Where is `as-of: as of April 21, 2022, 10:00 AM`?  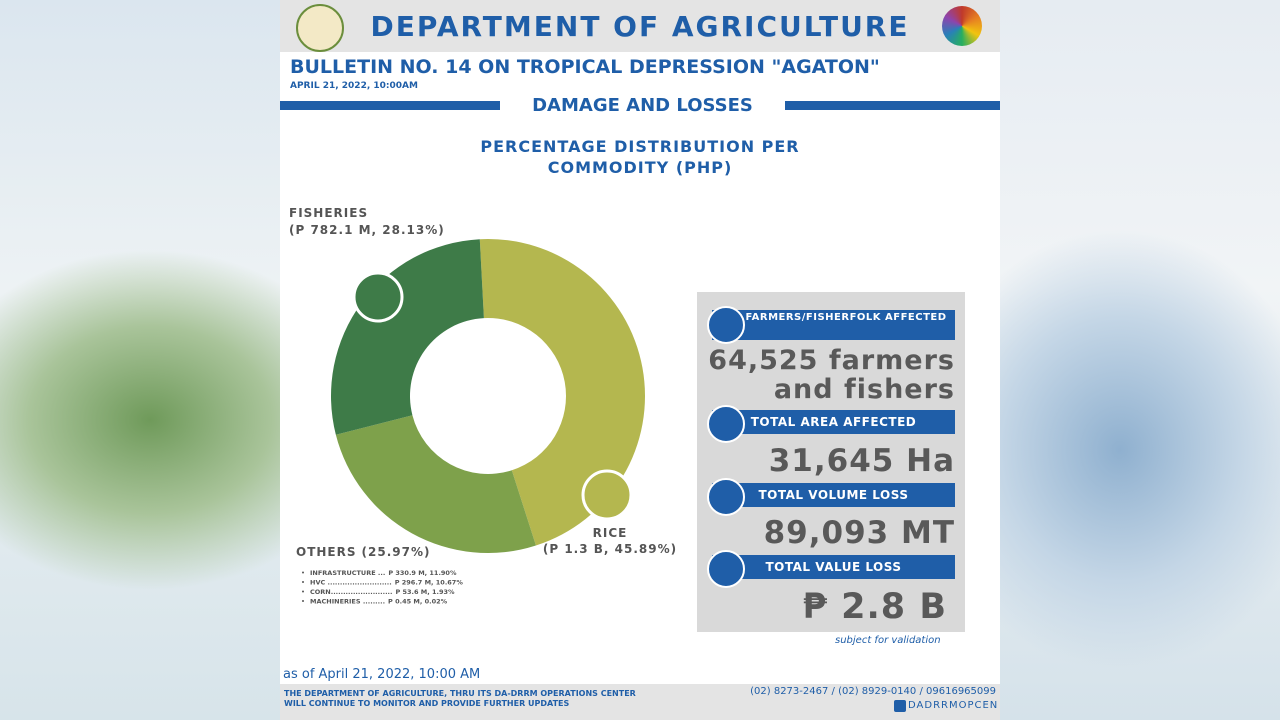 as-of: as of April 21, 2022, 10:00 AM is located at coordinates (382, 674).